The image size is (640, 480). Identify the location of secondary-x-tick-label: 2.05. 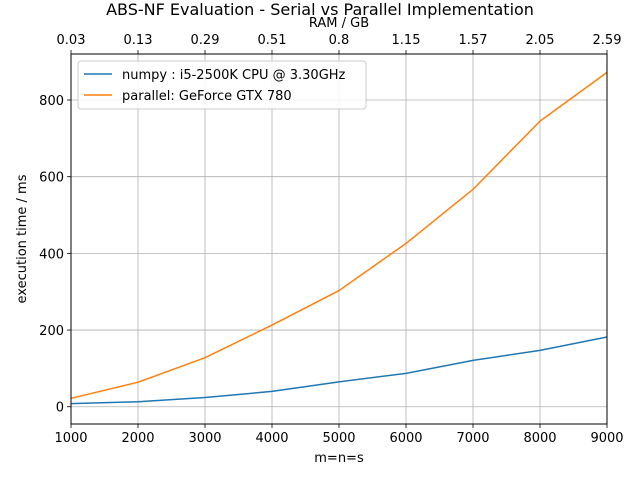
(540, 40).